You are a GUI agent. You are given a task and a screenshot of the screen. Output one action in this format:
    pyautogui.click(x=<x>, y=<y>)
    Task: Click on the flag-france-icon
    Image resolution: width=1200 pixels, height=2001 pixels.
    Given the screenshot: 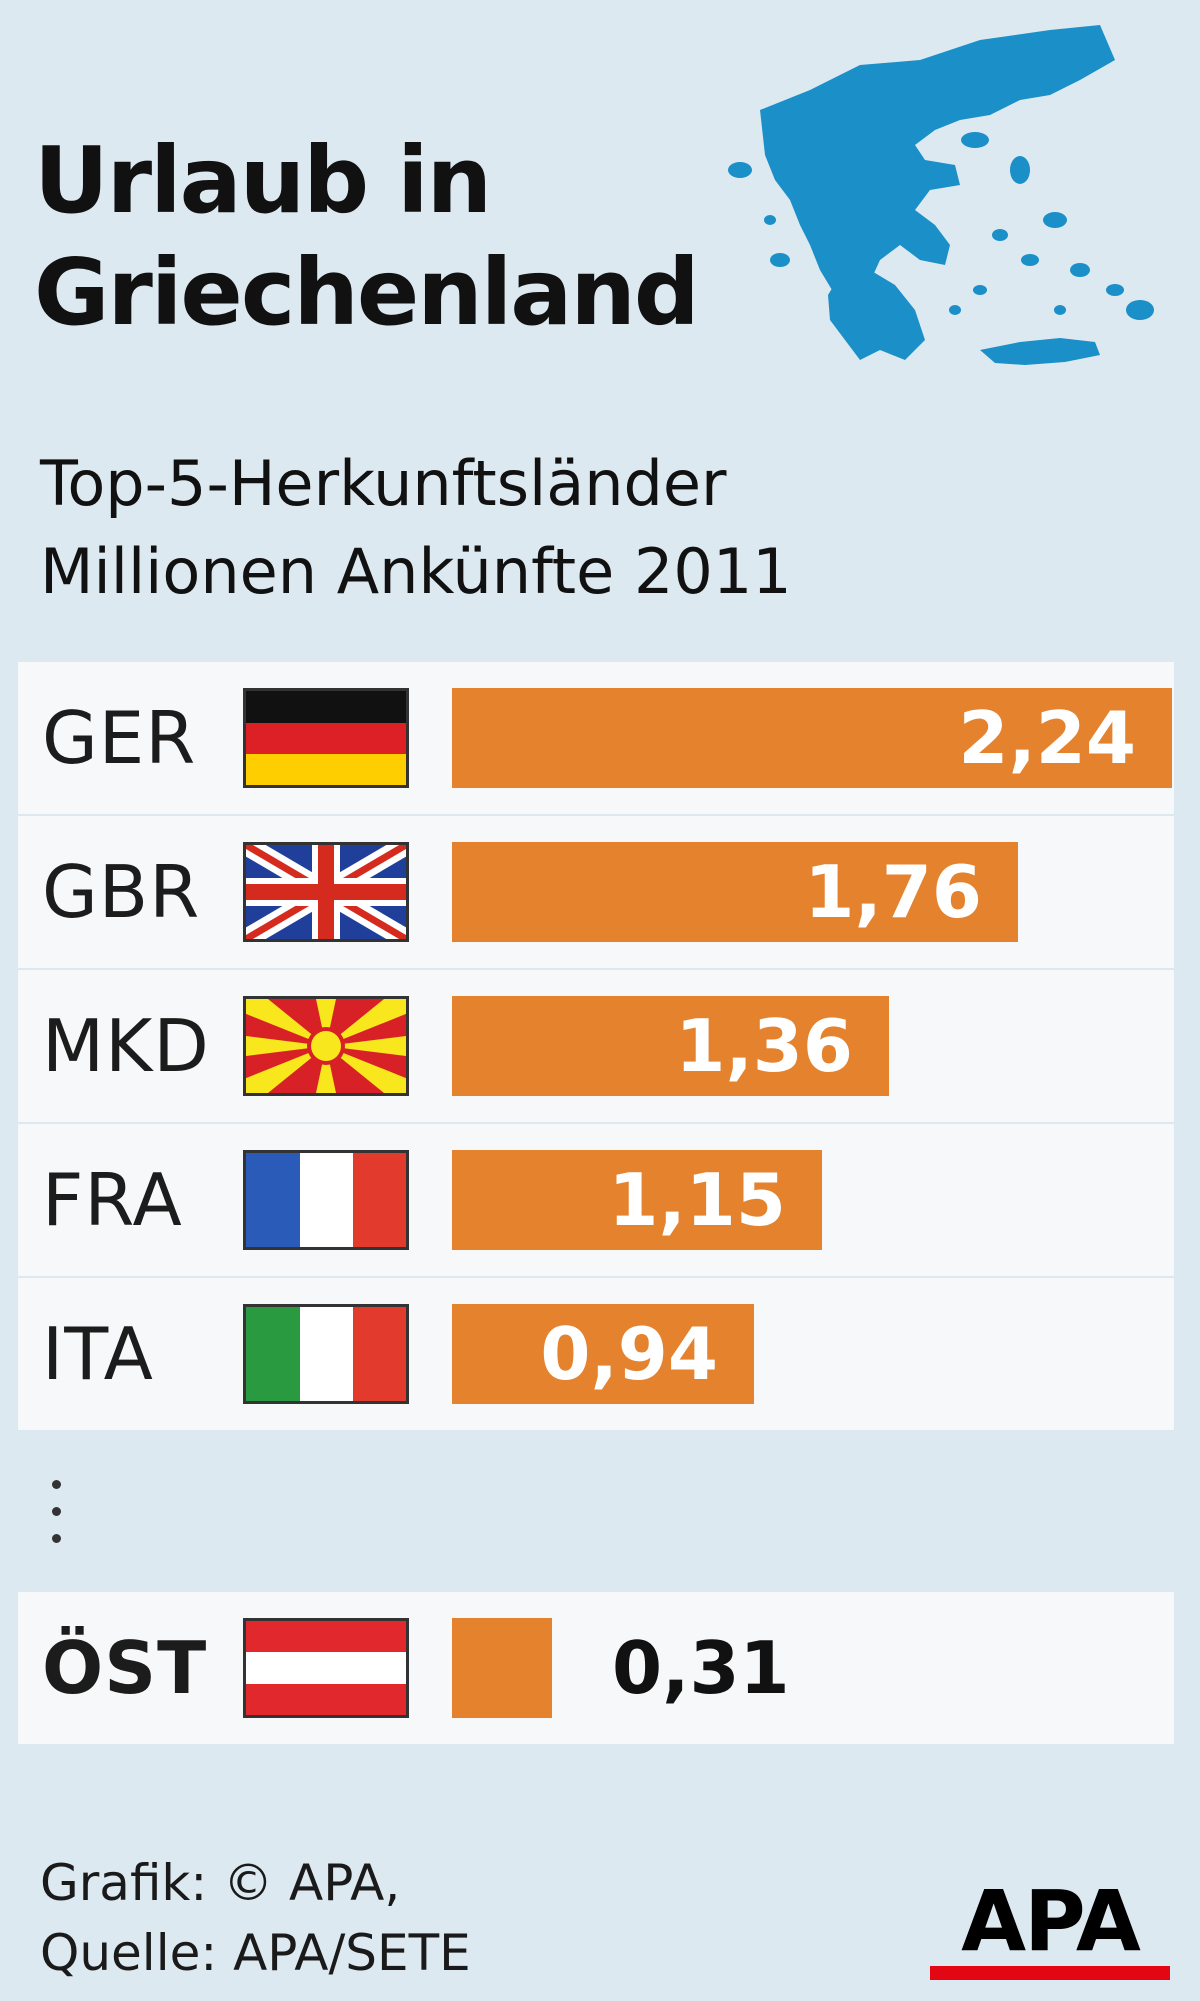 What is the action you would take?
    pyautogui.click(x=326, y=1200)
    